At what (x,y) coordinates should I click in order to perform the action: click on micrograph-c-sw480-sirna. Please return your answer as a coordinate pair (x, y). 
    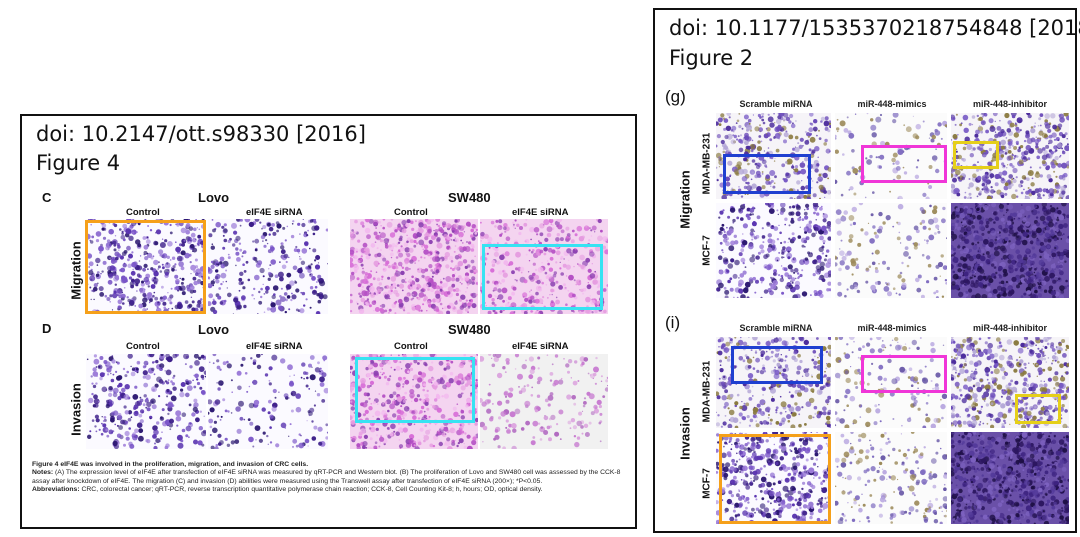
    Looking at the image, I should click on (544, 266).